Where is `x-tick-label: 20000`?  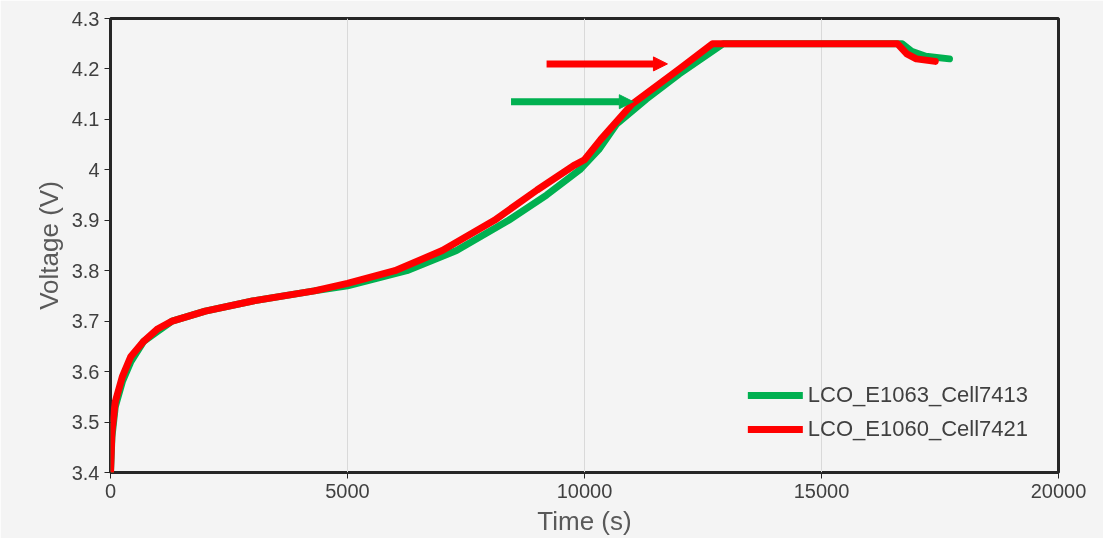
x-tick-label: 20000 is located at coordinates (1058, 490).